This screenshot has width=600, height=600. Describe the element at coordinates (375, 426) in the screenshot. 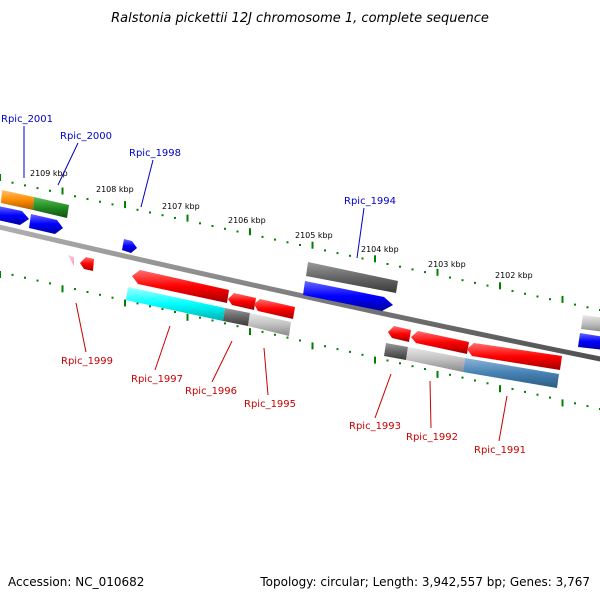

I see `gene-label: Rpic_1993` at that location.